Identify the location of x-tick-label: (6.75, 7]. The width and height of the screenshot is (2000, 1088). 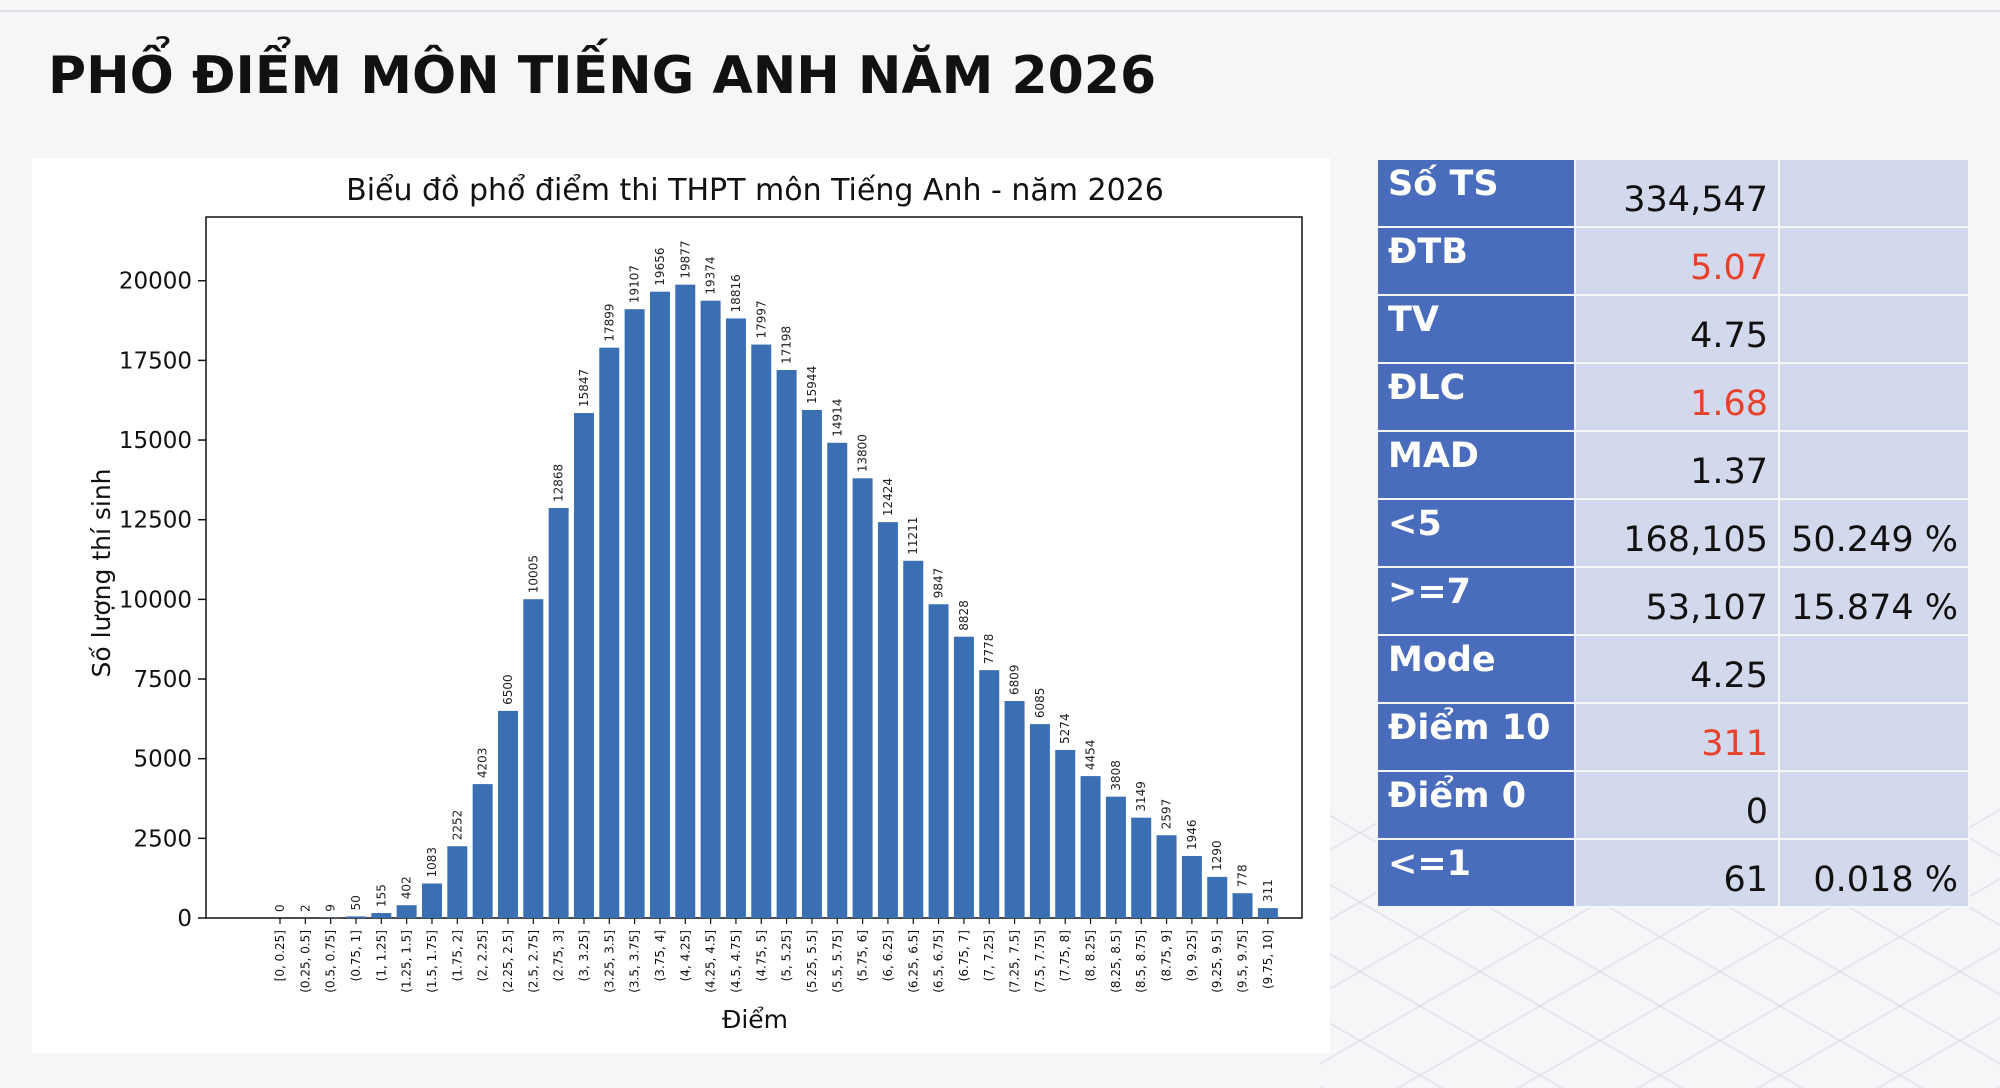
(964, 955).